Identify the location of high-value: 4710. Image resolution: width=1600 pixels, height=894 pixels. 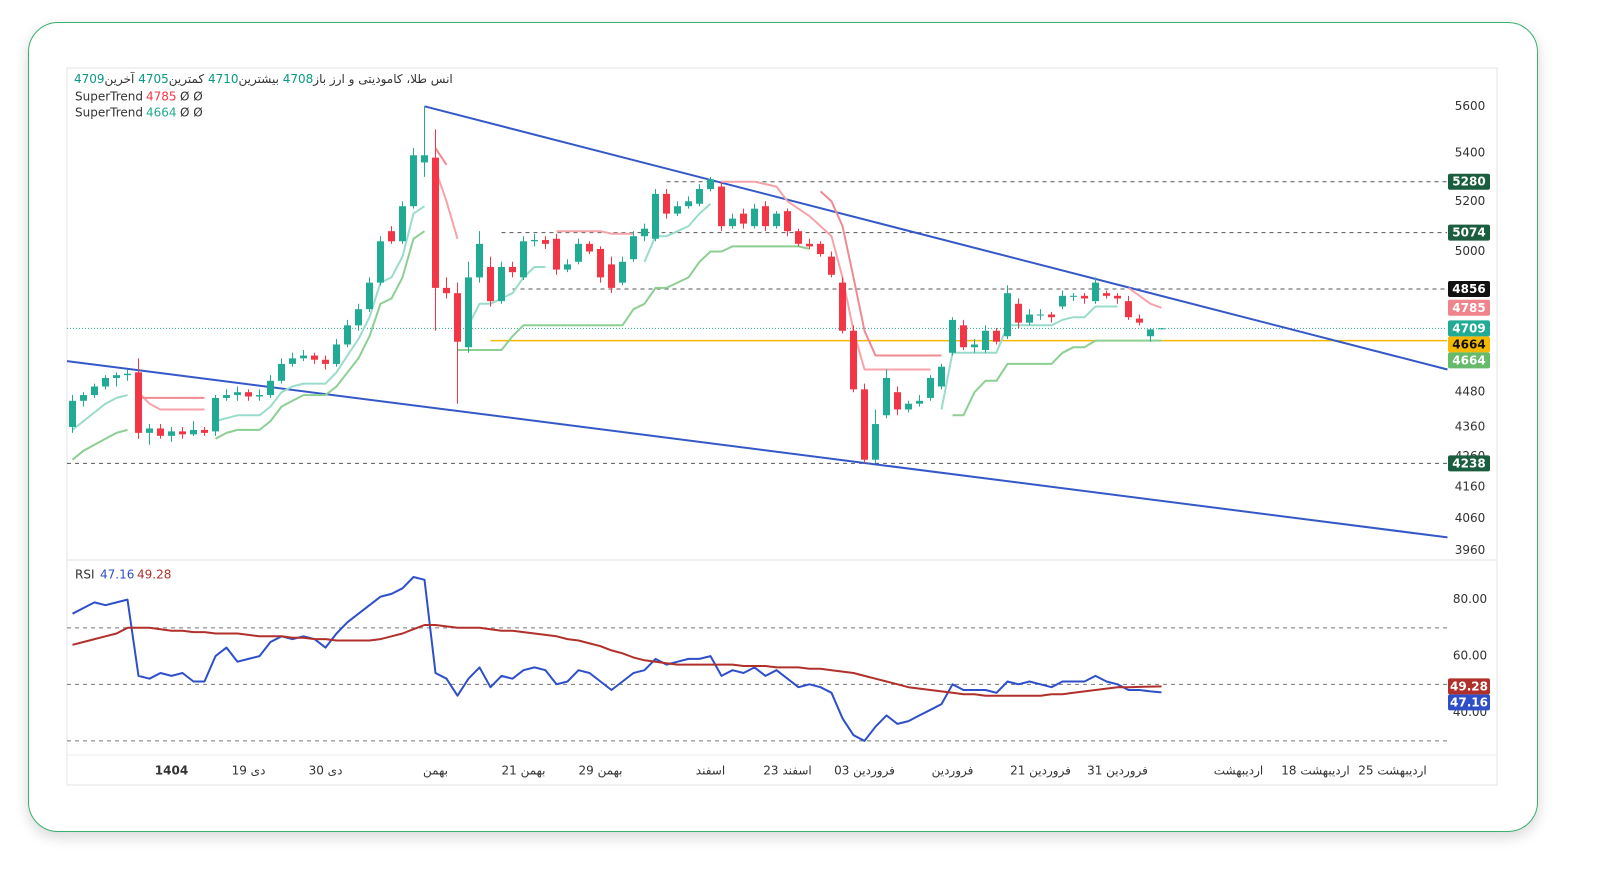
(223, 79).